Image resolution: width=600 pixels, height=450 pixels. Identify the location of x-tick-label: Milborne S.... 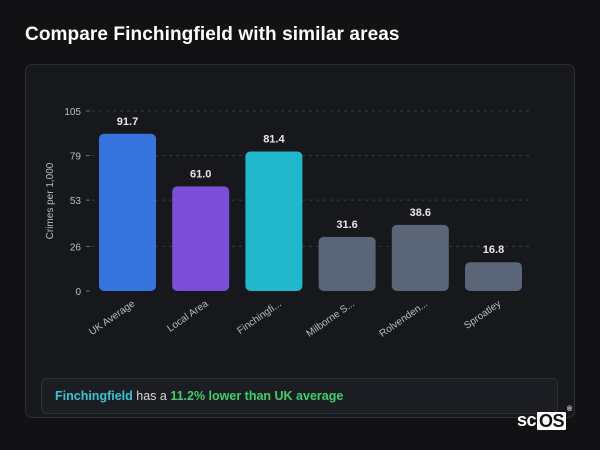
(331, 318).